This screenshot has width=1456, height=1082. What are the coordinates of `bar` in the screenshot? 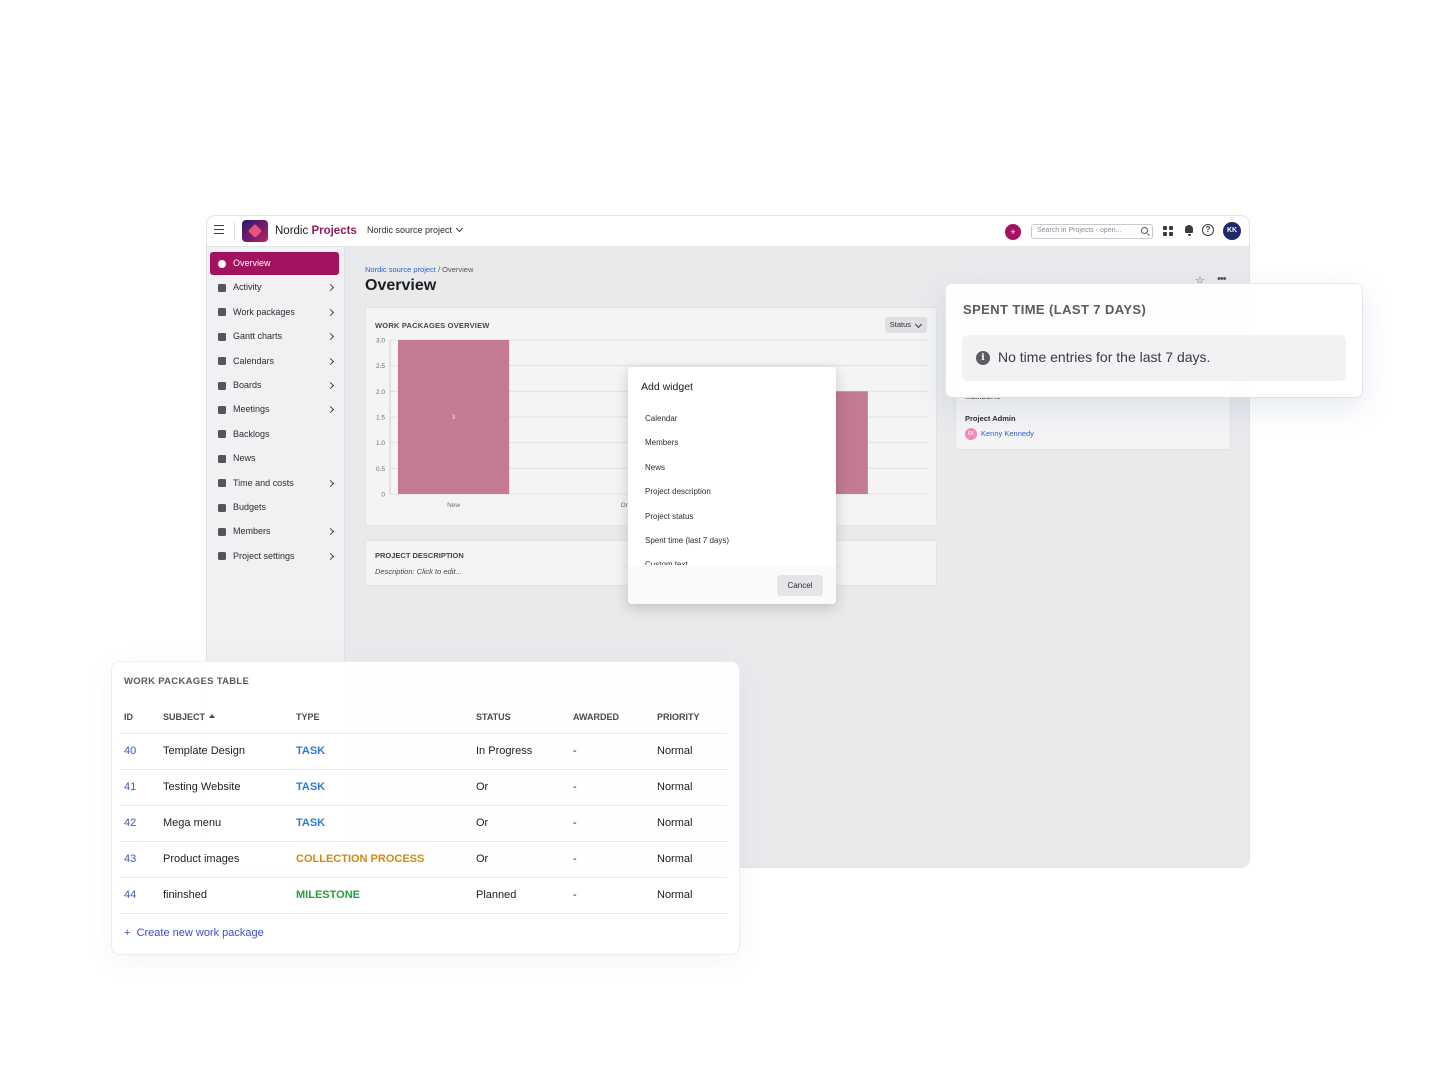 It's located at (454, 417).